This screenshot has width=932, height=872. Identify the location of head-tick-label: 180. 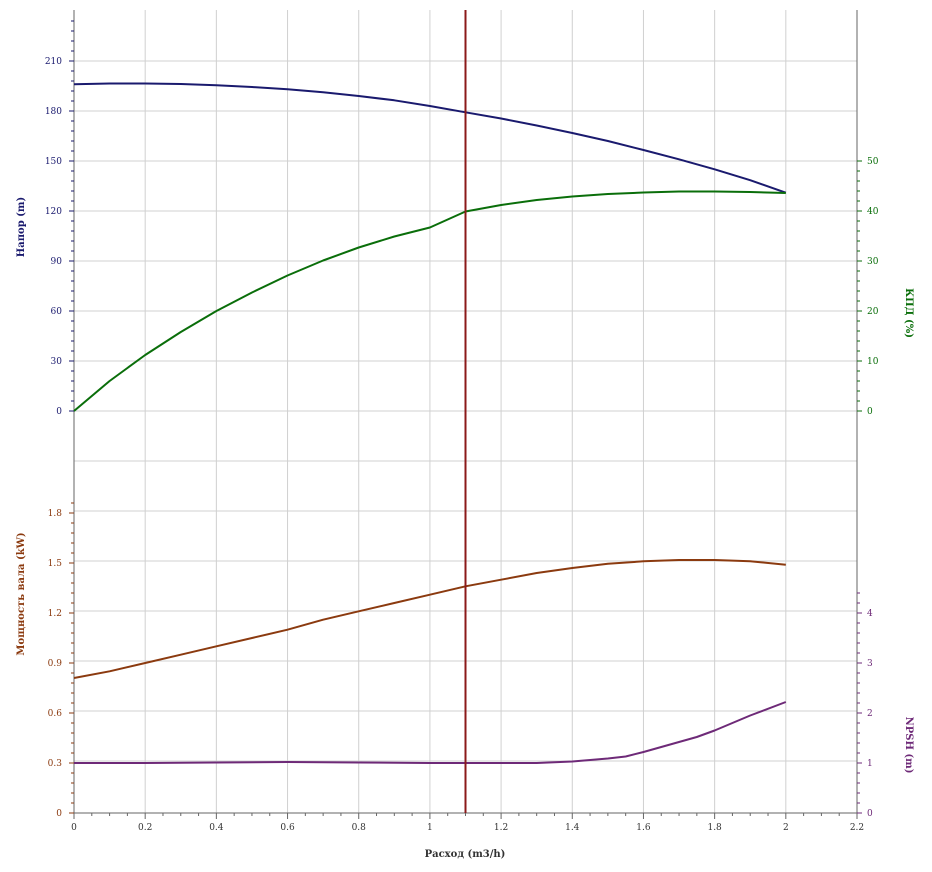
(53, 112).